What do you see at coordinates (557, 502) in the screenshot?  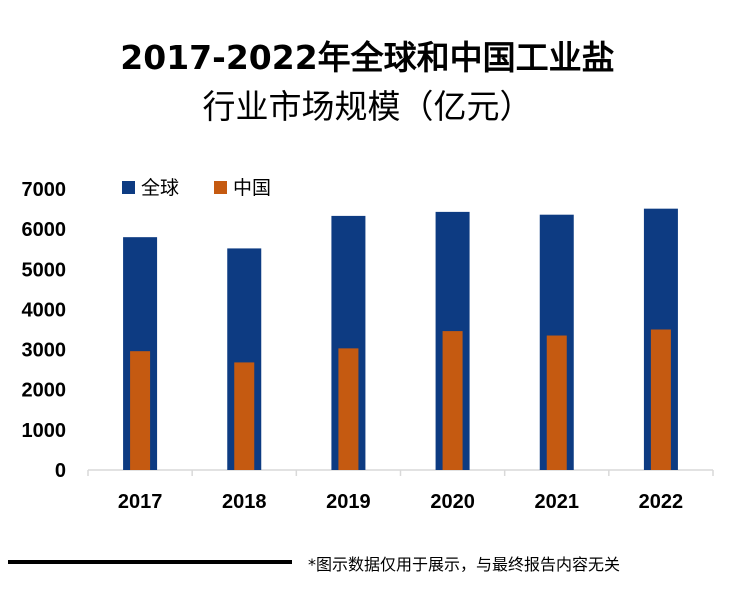 I see `x-tick-label: 2021` at bounding box center [557, 502].